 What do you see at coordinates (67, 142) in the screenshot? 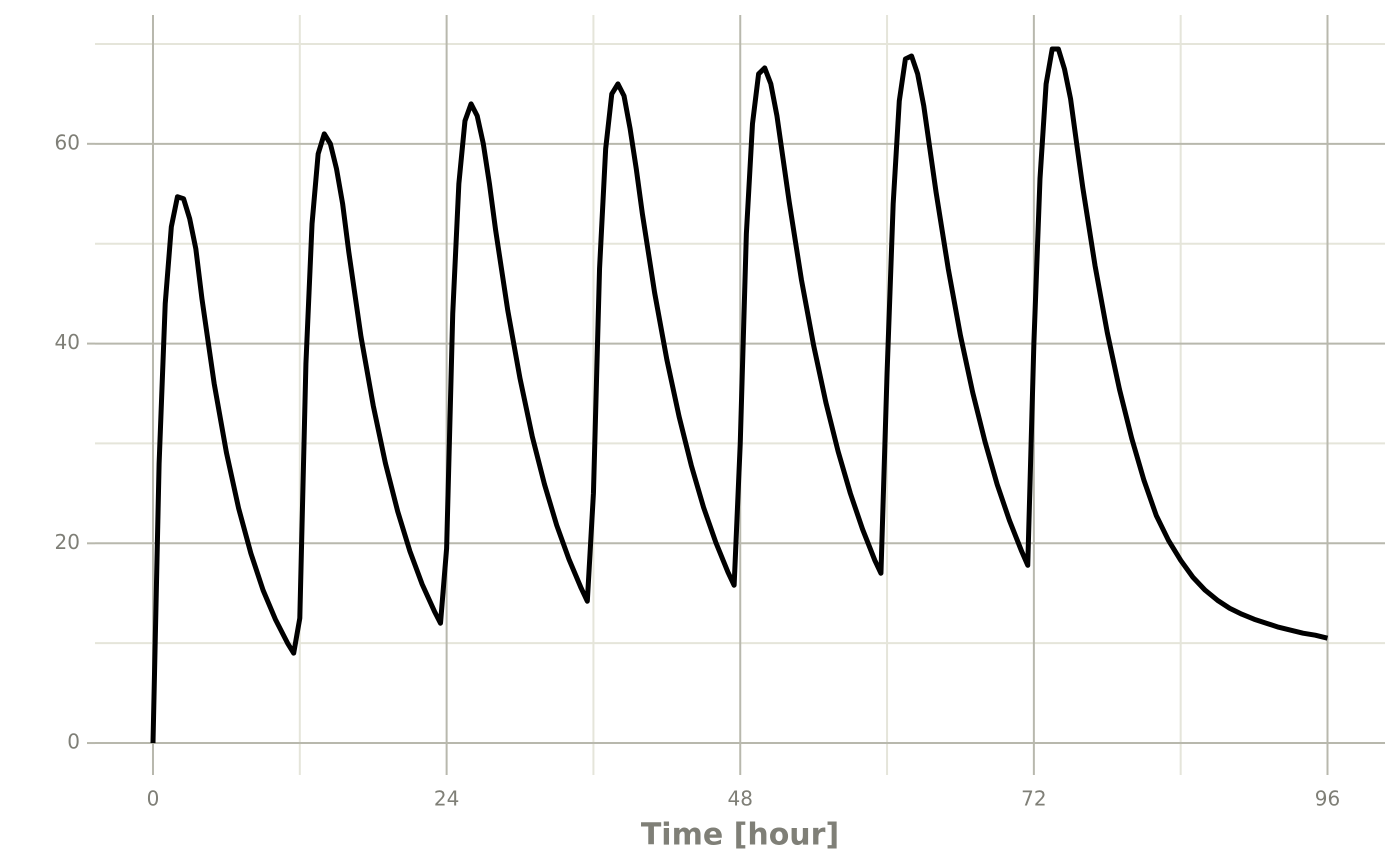
I see `y-tick-label: 60` at bounding box center [67, 142].